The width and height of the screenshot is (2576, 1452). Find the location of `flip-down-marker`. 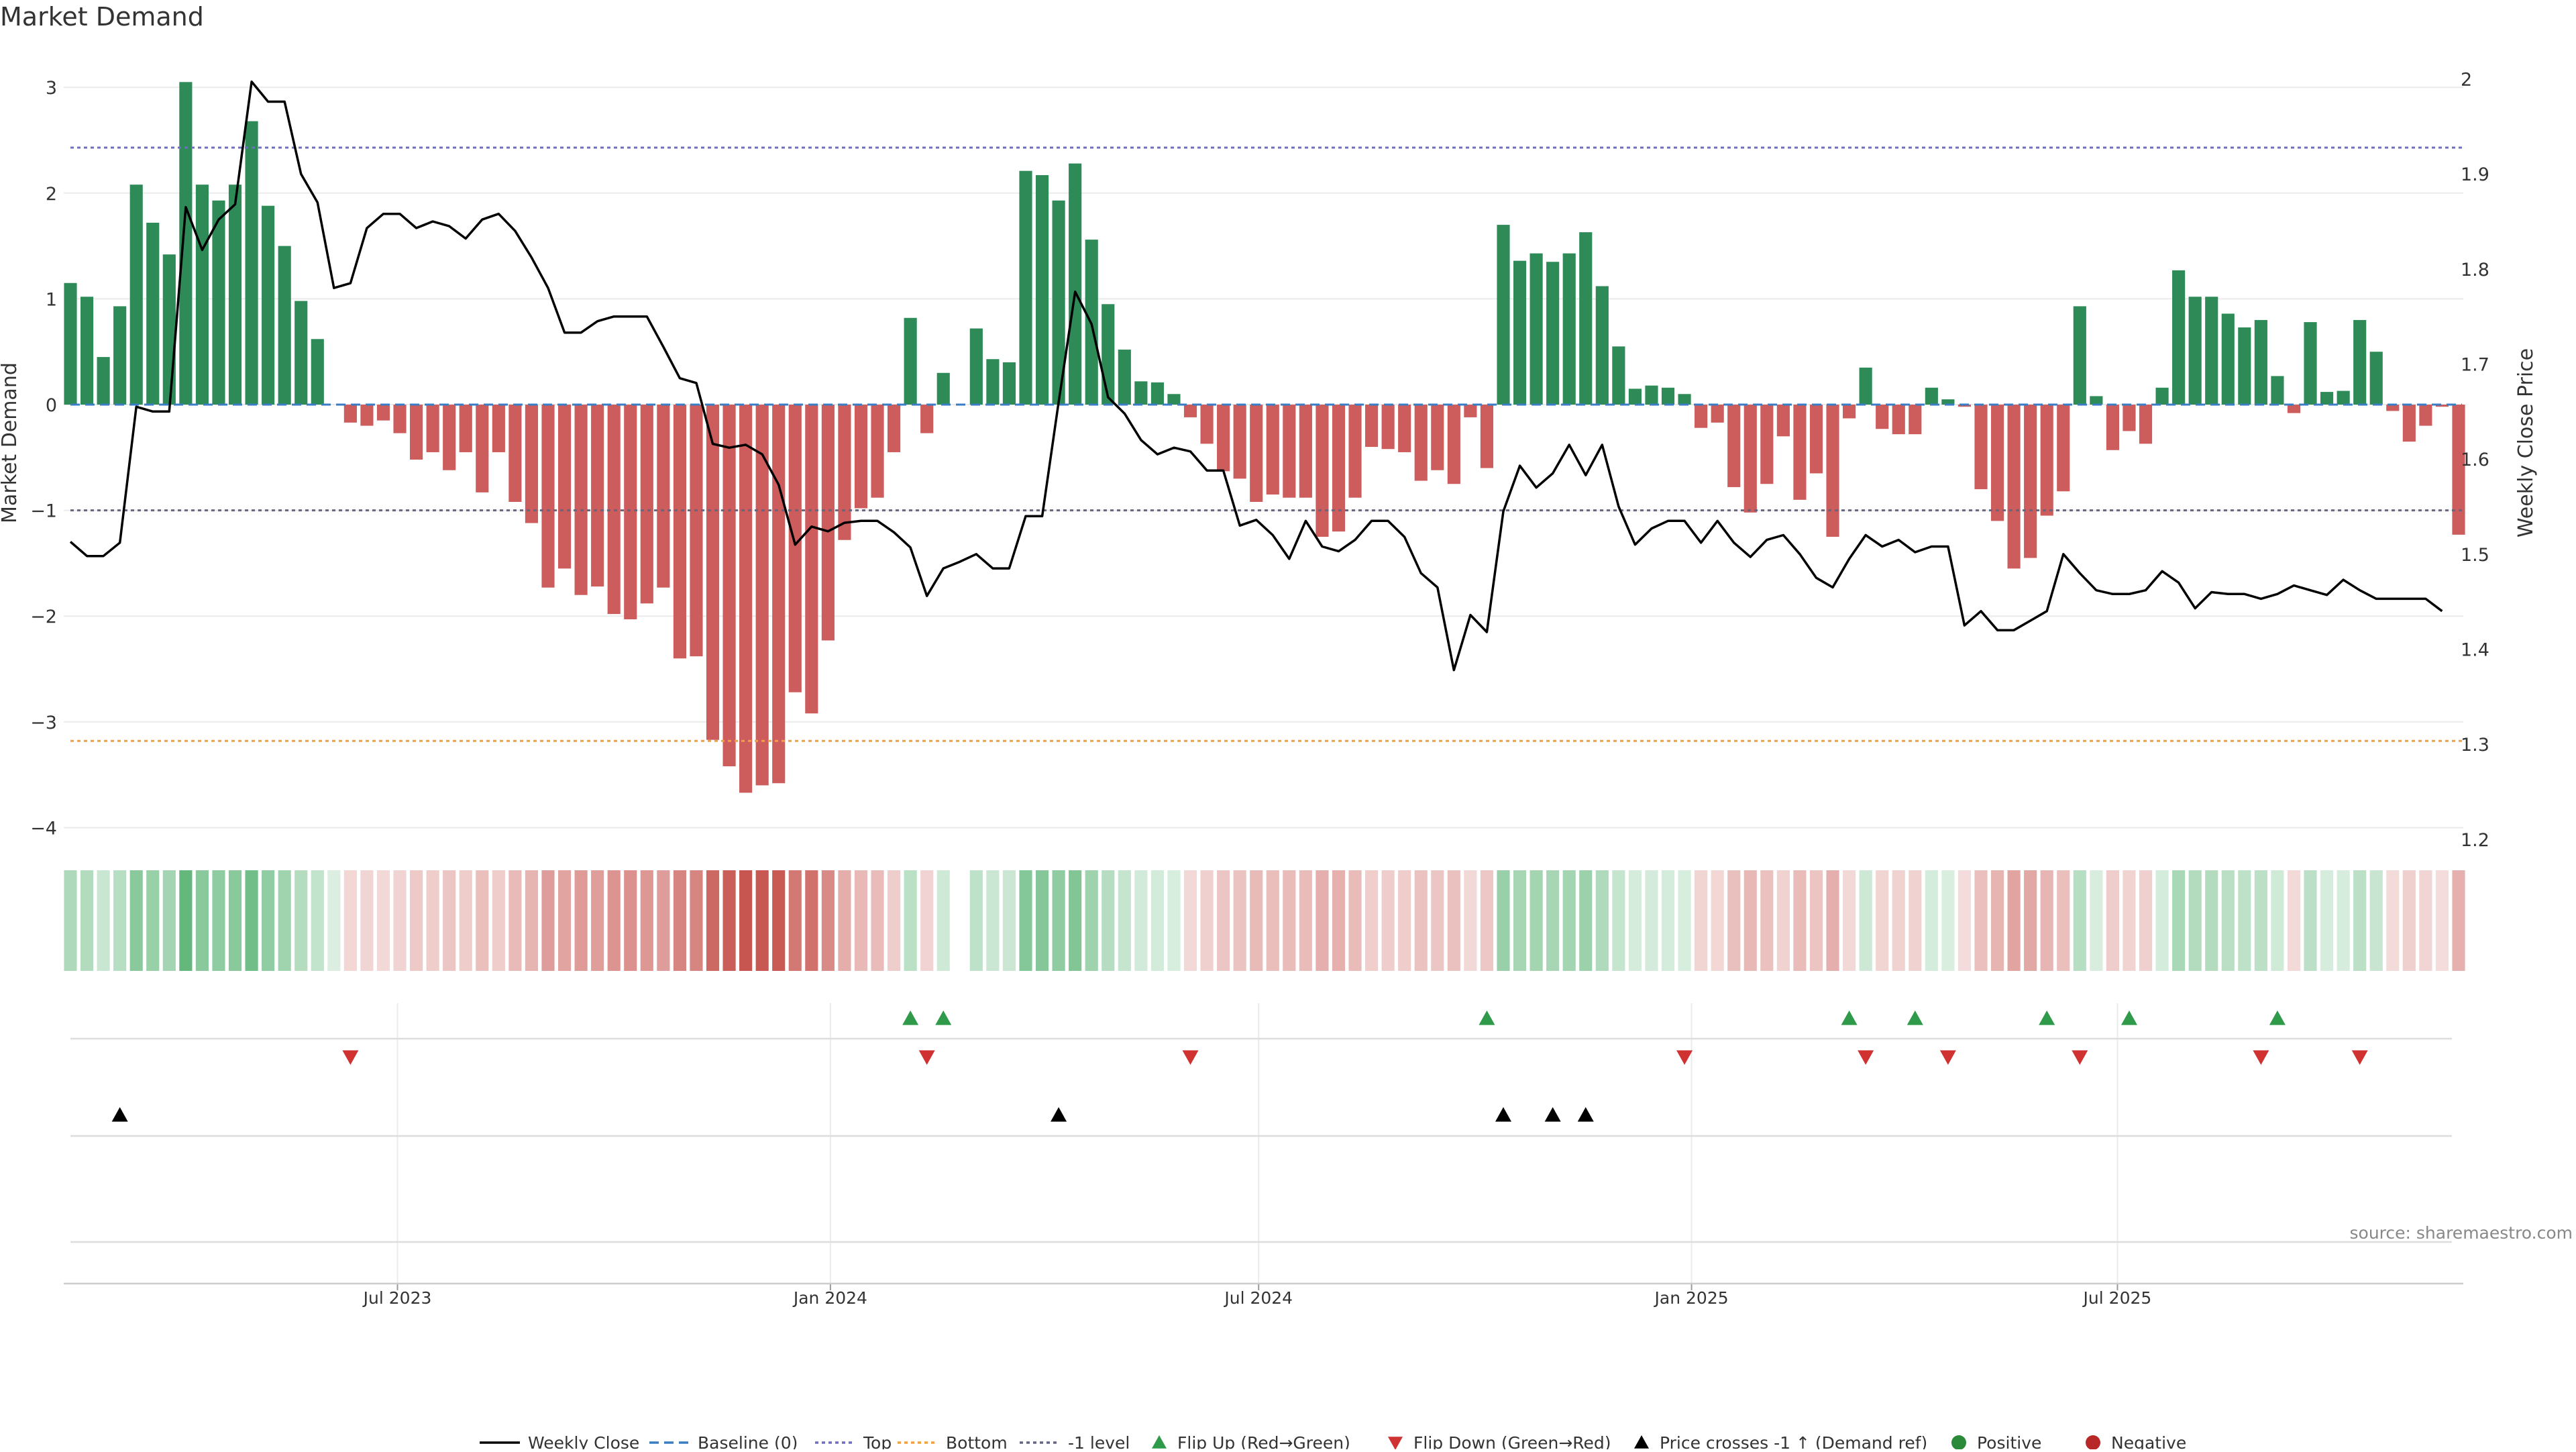

flip-down-marker is located at coordinates (2080, 1058).